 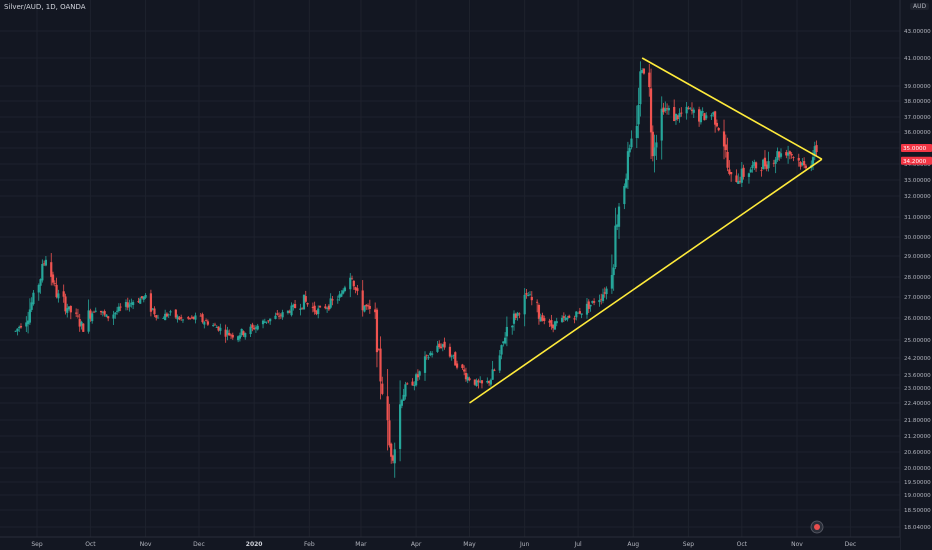 I want to click on price-tick-label: 23.60000, so click(x=917, y=376).